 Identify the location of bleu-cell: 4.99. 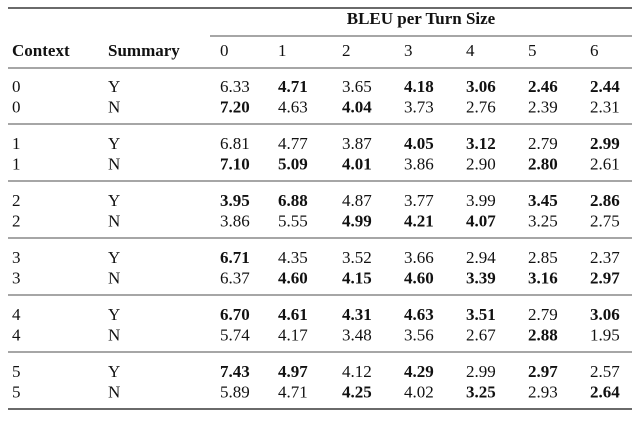
(357, 220).